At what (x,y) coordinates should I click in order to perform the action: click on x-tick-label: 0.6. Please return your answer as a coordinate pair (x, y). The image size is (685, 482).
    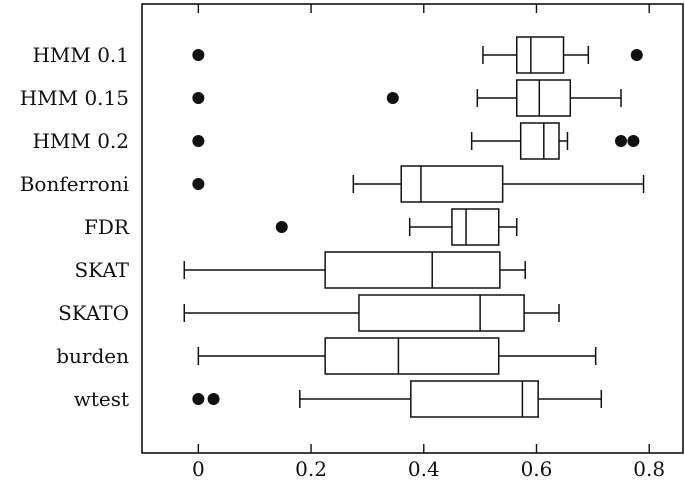
    Looking at the image, I should click on (537, 469).